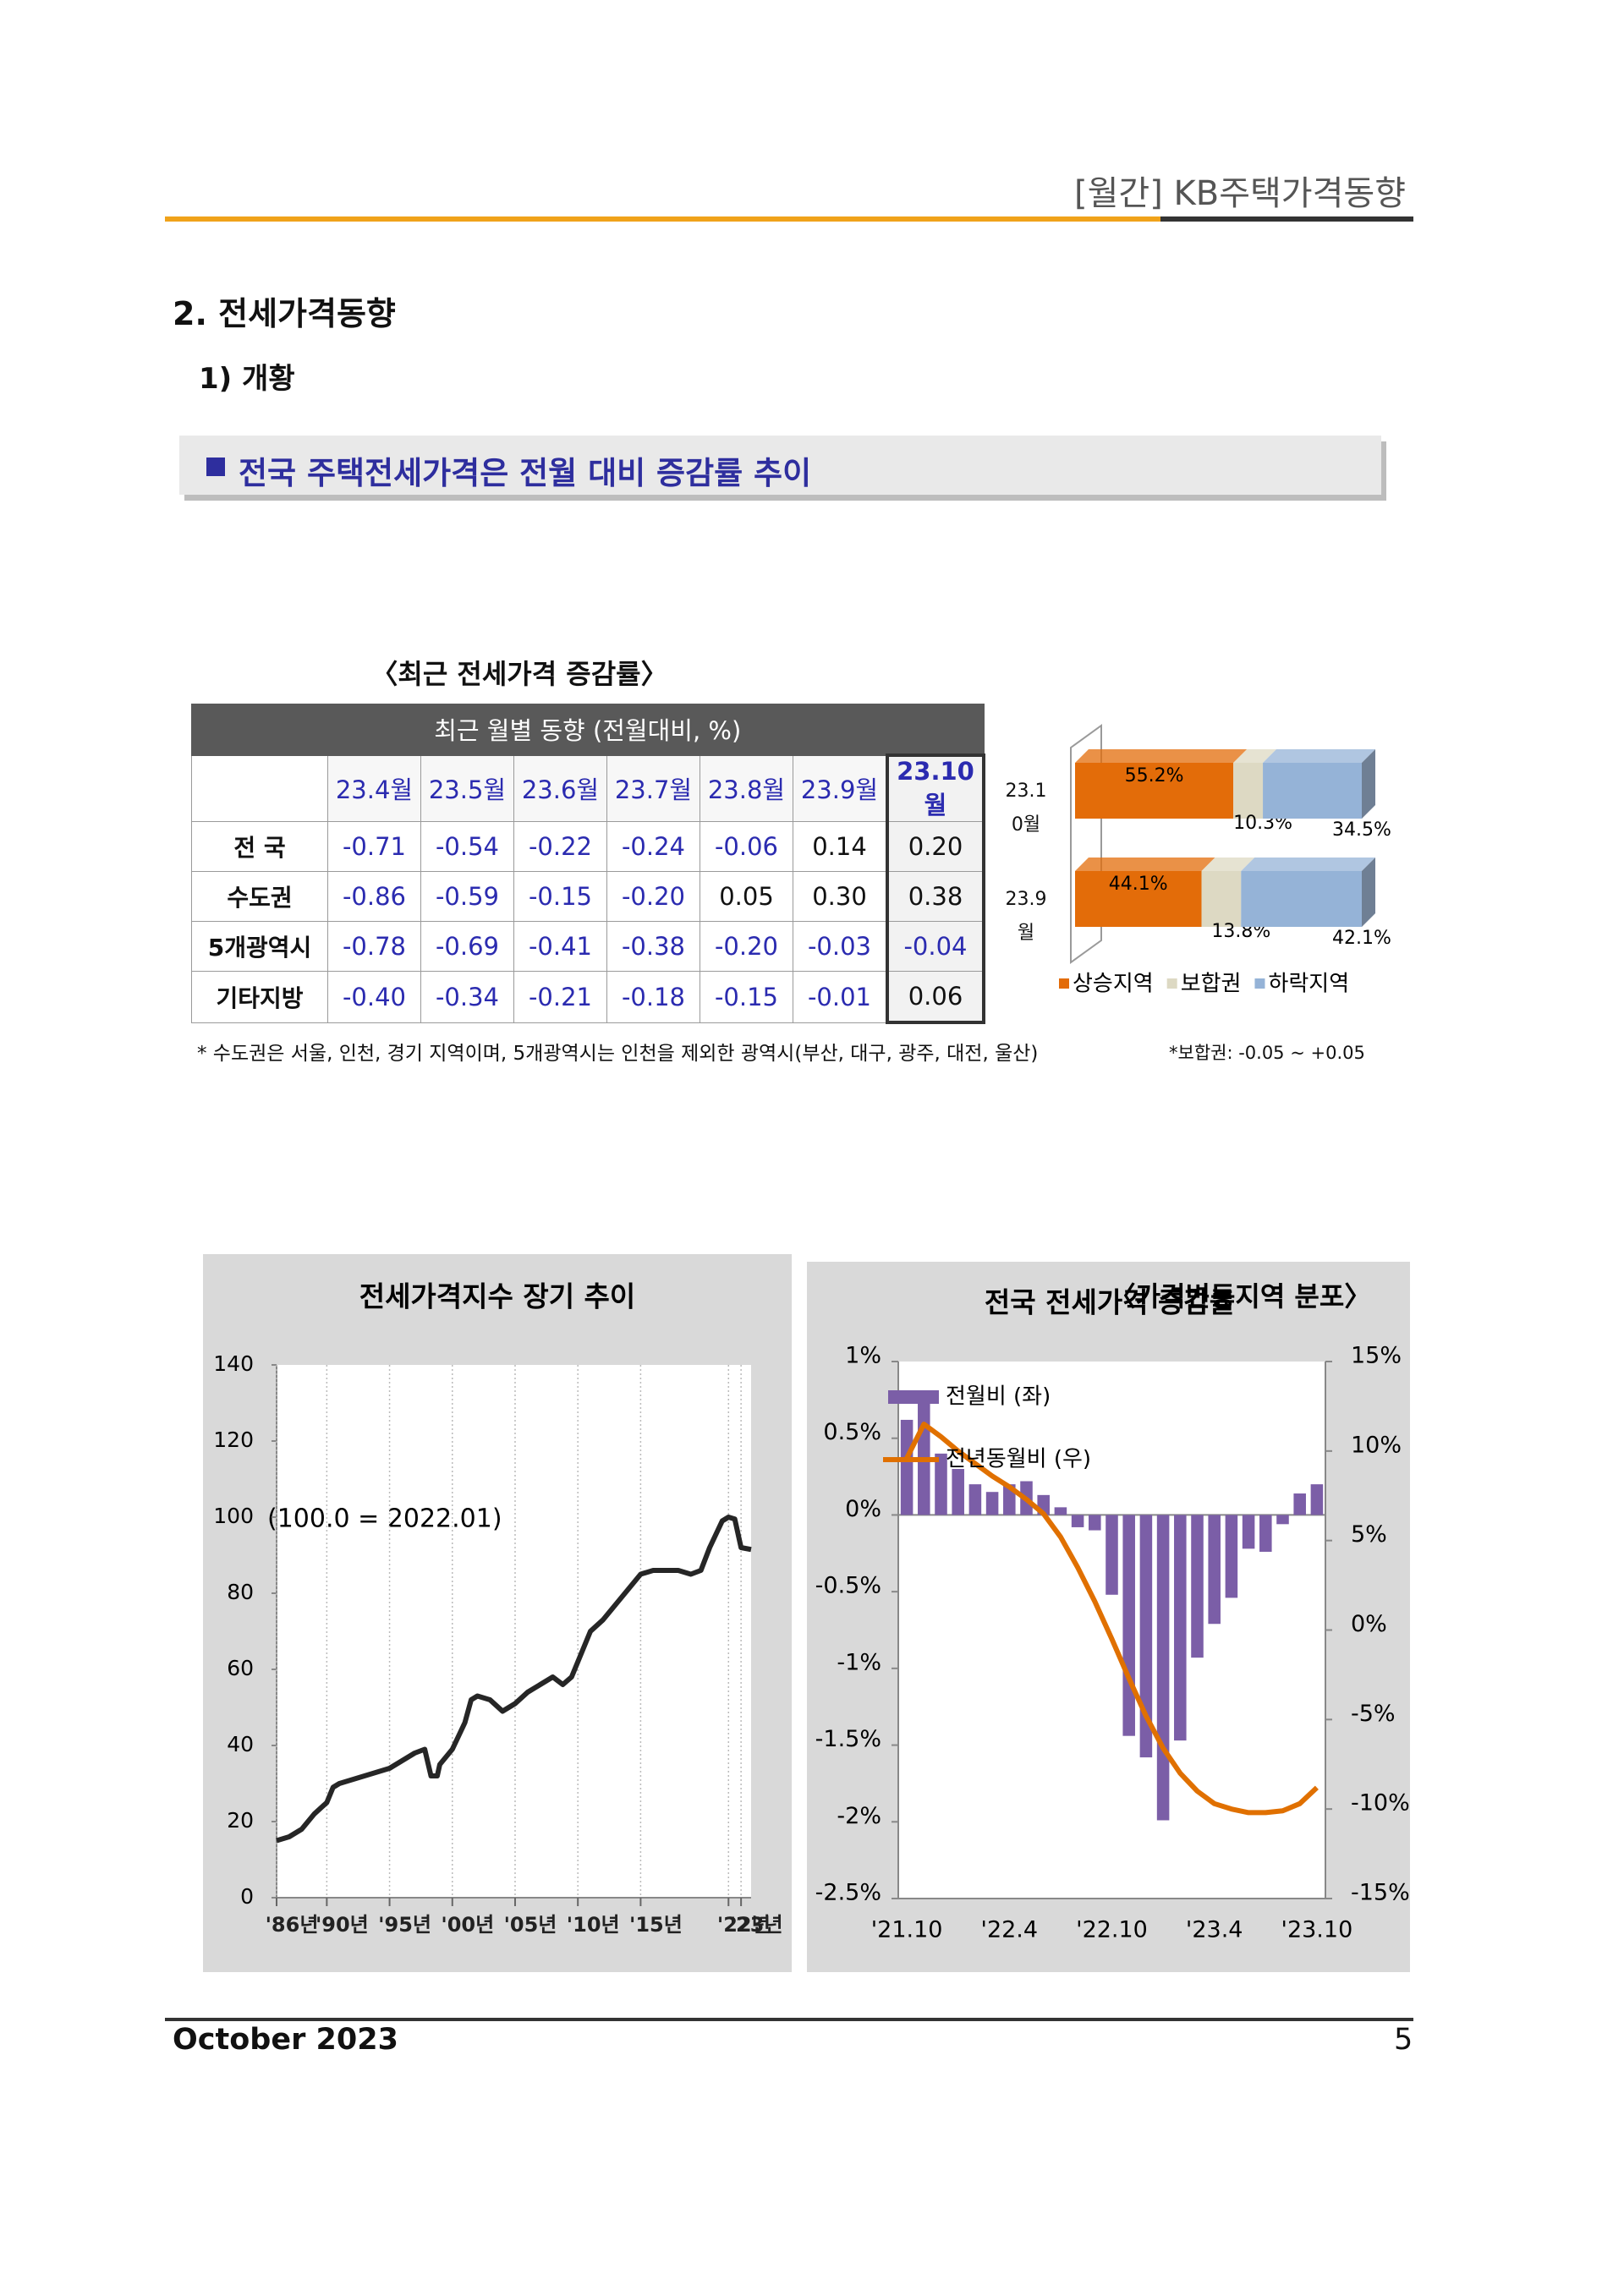 This screenshot has width=1624, height=2296. What do you see at coordinates (241, 1820) in the screenshot?
I see `y-tick-label: 20` at bounding box center [241, 1820].